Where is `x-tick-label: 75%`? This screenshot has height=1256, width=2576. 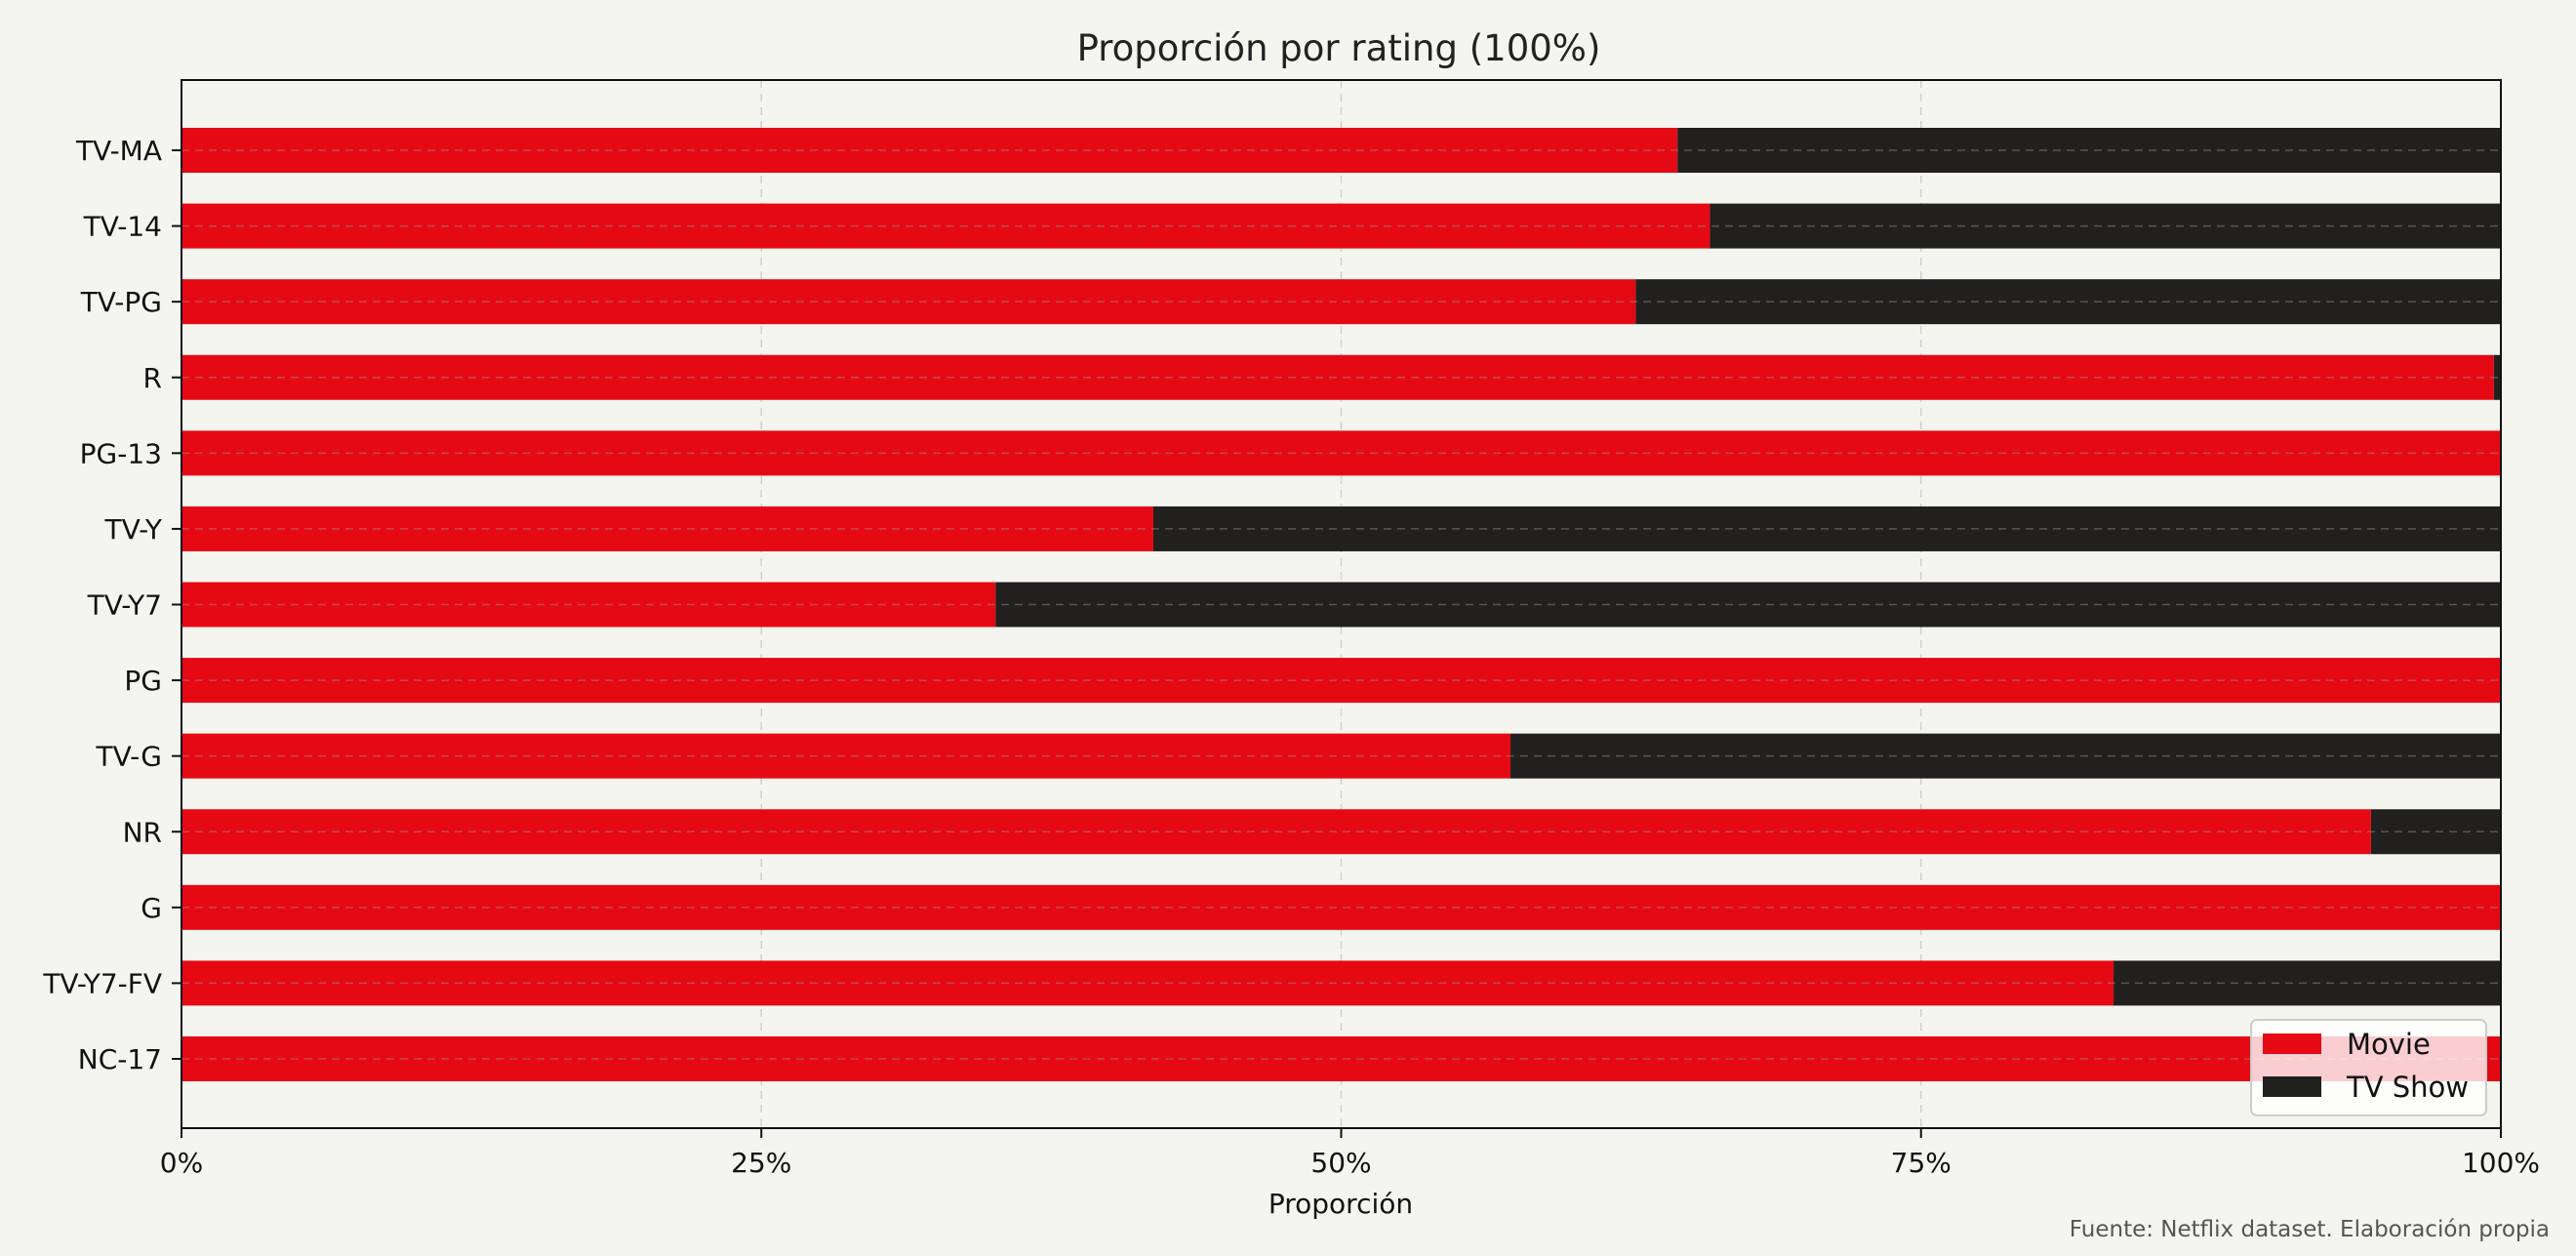 x-tick-label: 75% is located at coordinates (1921, 1163).